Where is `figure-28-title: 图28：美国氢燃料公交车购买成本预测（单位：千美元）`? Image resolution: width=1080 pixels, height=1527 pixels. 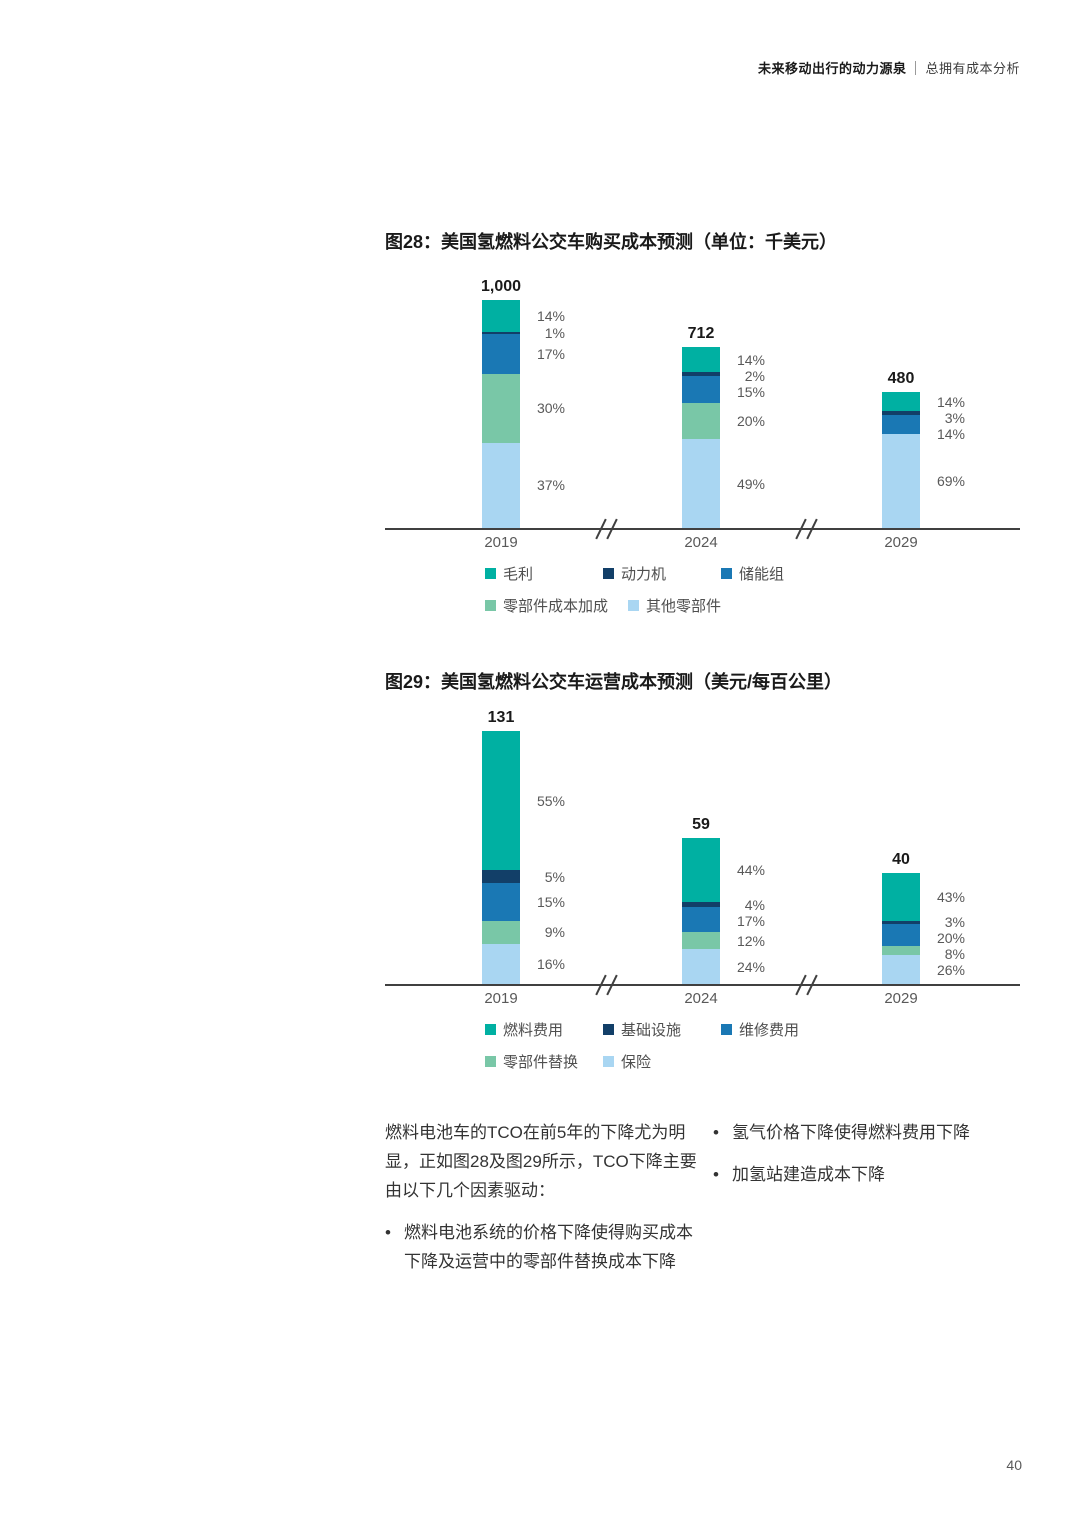 figure-28-title: 图28：美国氢燃料公交车购买成本预测（单位：千美元） is located at coordinates (611, 242).